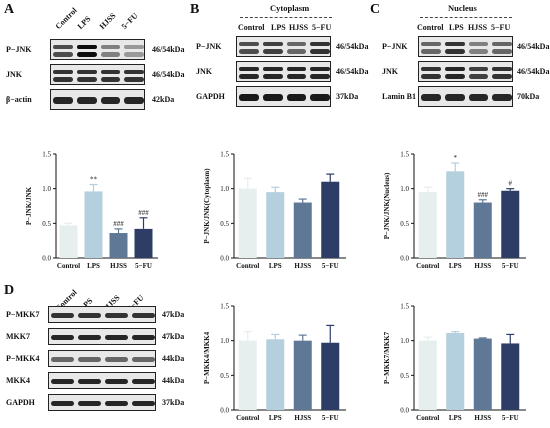 Image resolution: width=550 pixels, height=428 pixels. What do you see at coordinates (173, 358) in the screenshot?
I see `blot-kda-label: 44kDa` at bounding box center [173, 358].